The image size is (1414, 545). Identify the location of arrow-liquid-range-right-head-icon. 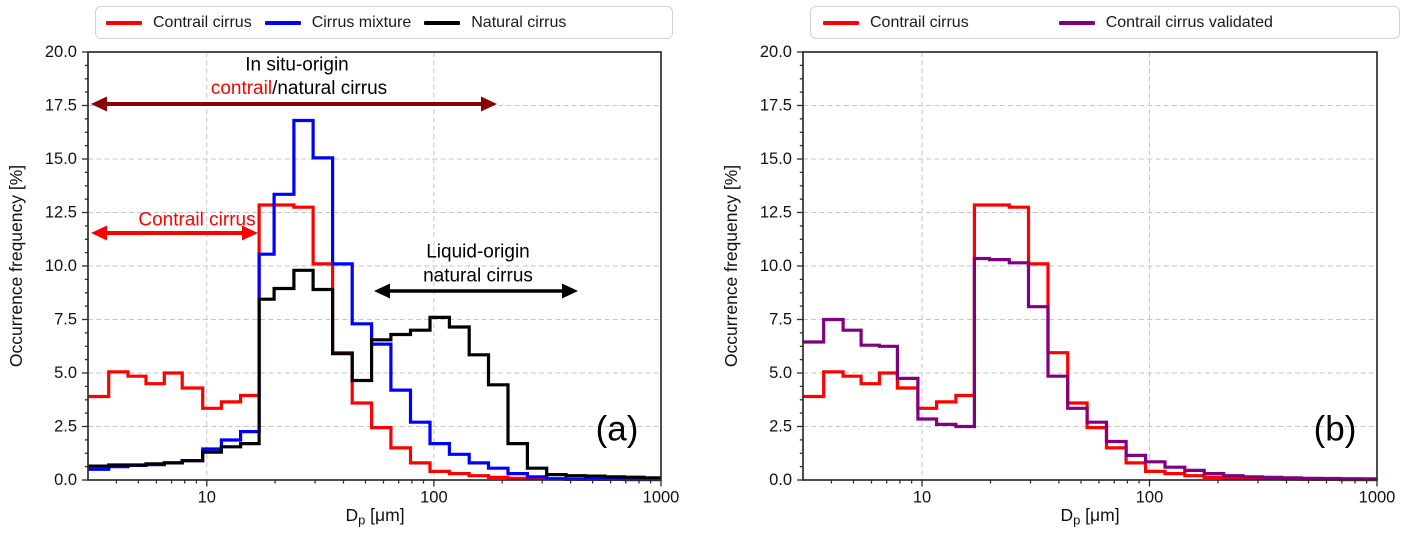
(570, 291).